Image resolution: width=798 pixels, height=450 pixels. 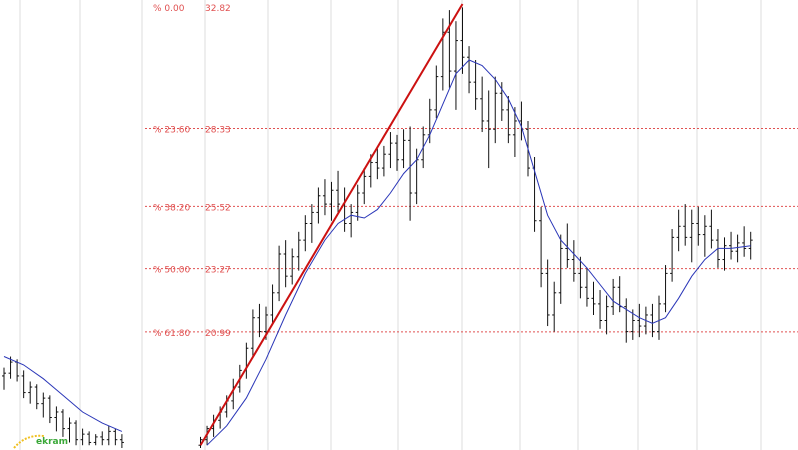 I want to click on fib-percent-label: % 0.00, so click(x=169, y=9).